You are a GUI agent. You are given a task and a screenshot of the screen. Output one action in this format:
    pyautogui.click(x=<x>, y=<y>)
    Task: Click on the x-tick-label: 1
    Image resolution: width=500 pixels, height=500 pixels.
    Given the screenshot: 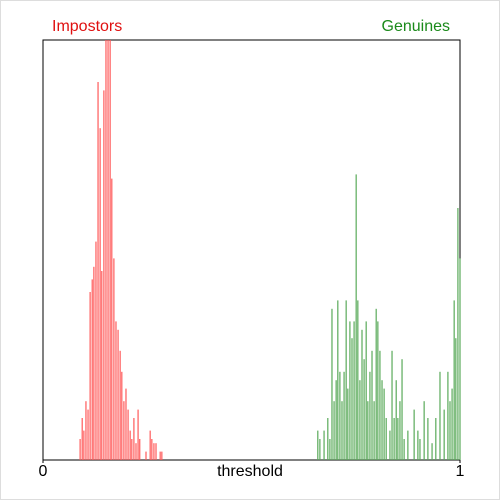 What is the action you would take?
    pyautogui.click(x=460, y=471)
    